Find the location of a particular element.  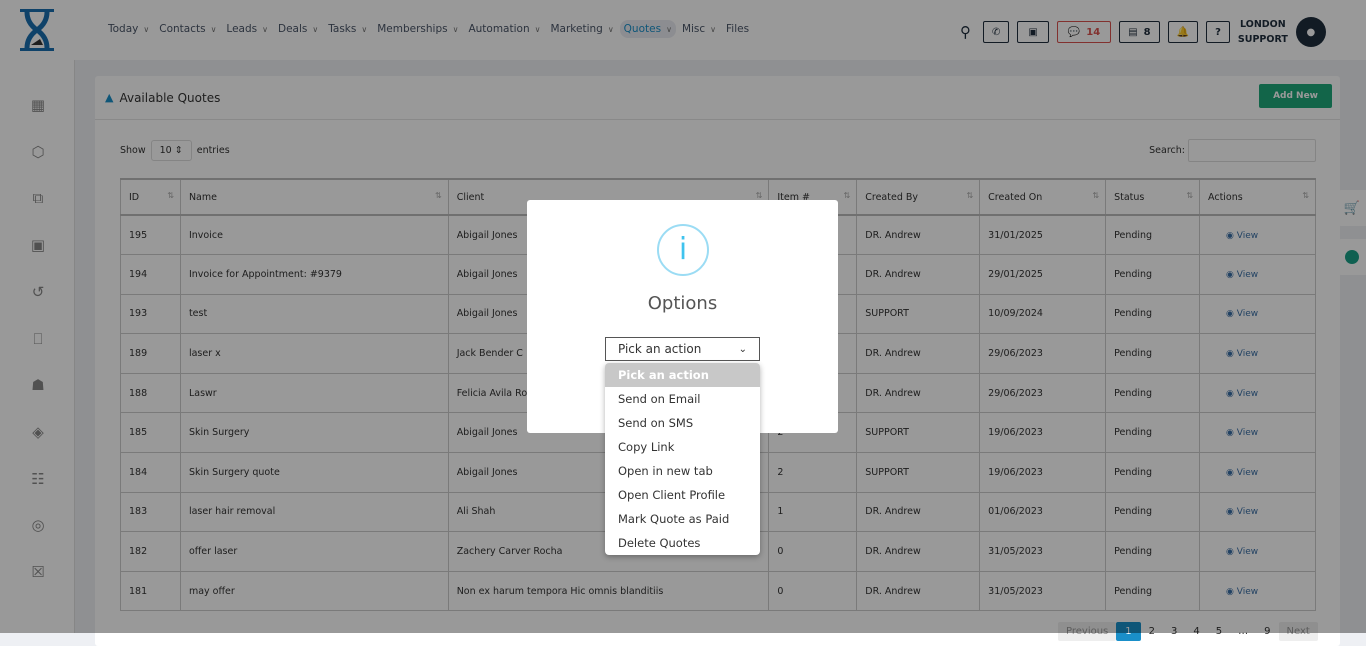

nav-item-quotes: Quotes ∨ is located at coordinates (647, 29).